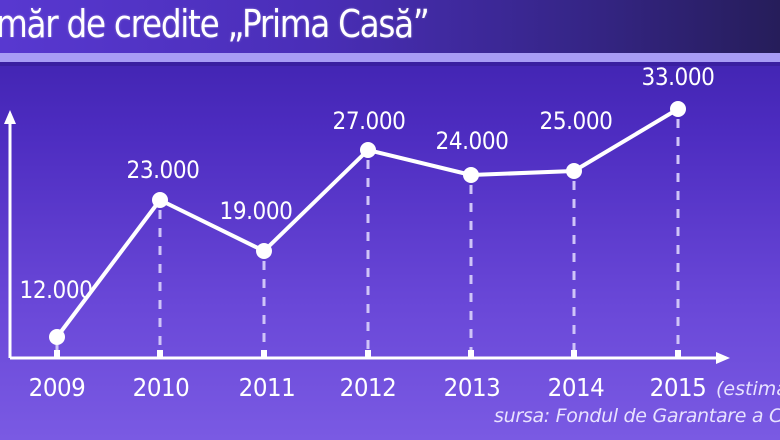 This screenshot has height=440, width=780. I want to click on year-label-2009: 2009, so click(57, 387).